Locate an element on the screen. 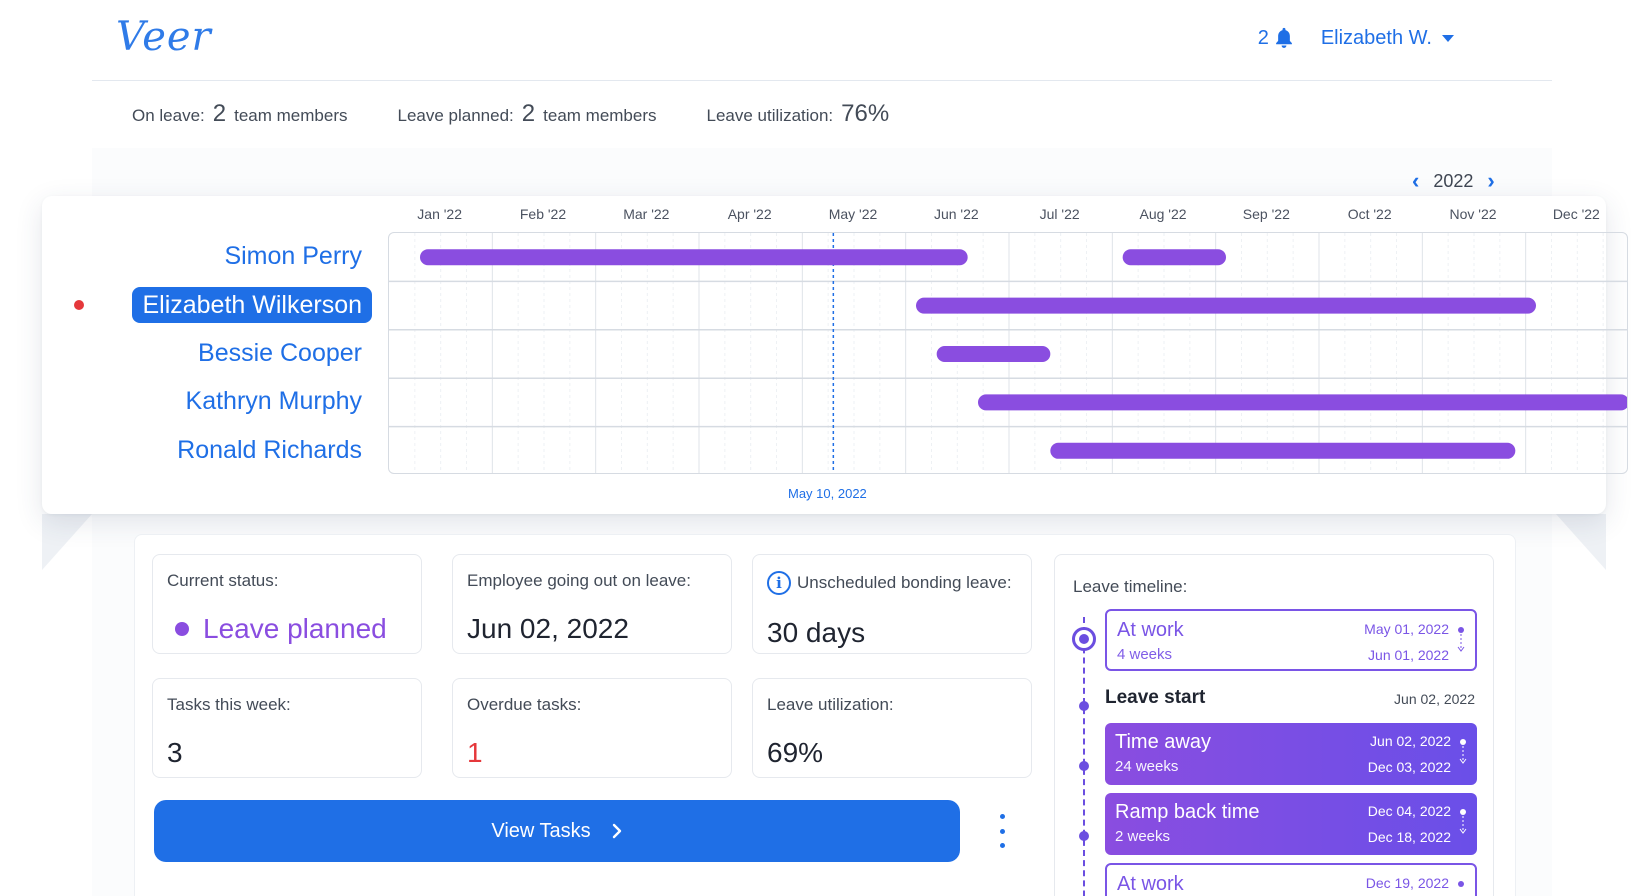 This screenshot has height=896, width=1644. user-menu: Elizabeth W. is located at coordinates (1387, 38).